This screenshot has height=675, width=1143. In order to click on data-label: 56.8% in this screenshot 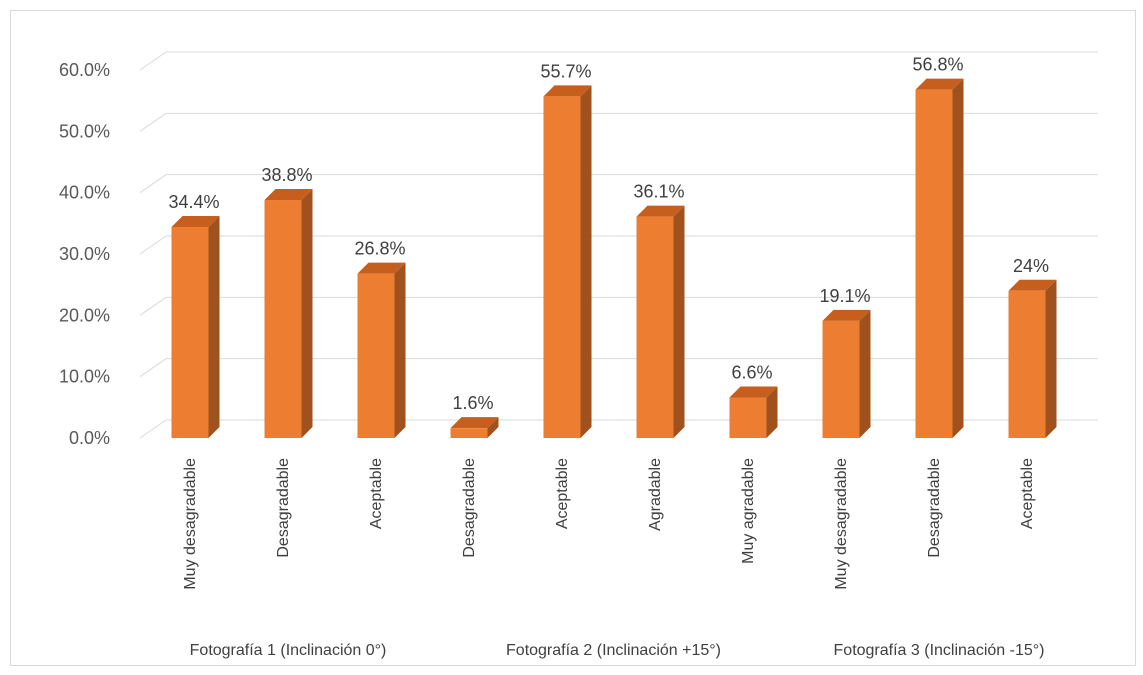, I will do `click(937, 65)`.